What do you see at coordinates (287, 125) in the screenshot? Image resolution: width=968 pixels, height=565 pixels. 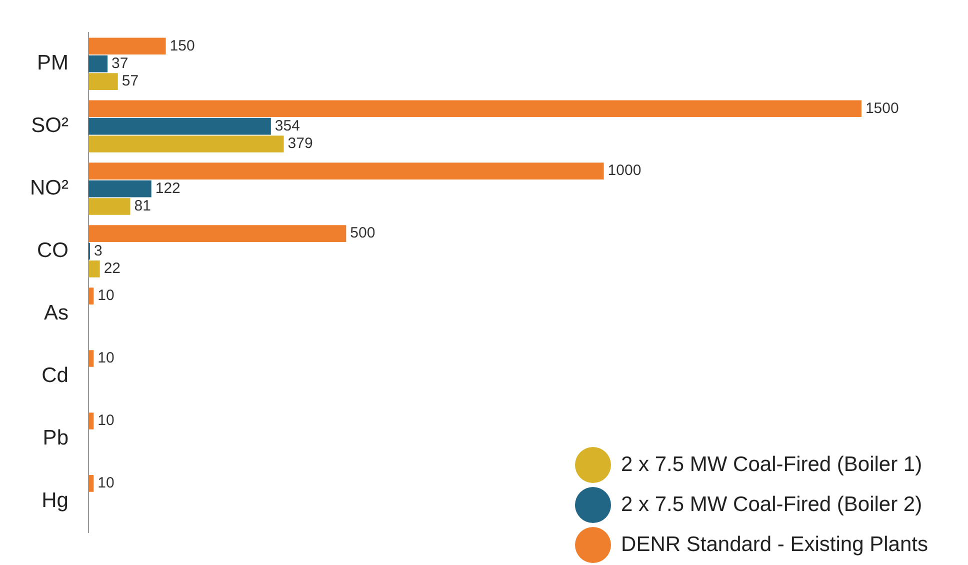 I see `data-label: 354` at bounding box center [287, 125].